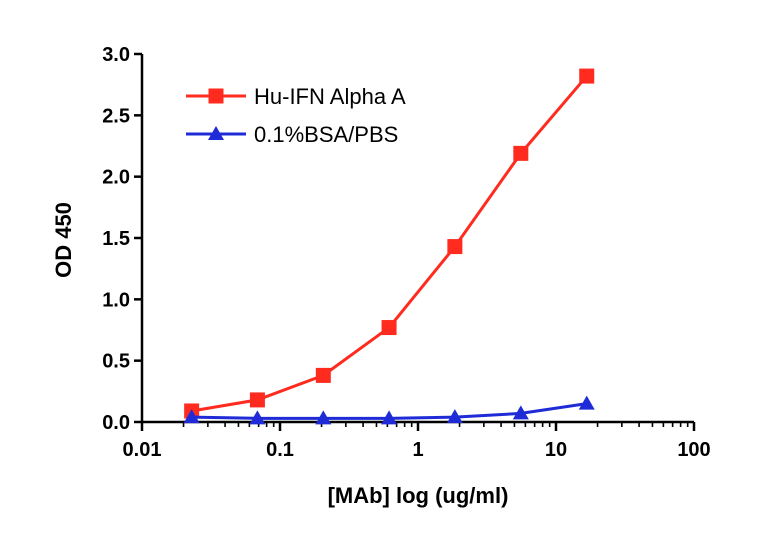 The image size is (762, 550). What do you see at coordinates (556, 450) in the screenshot?
I see `x-tick-label: 10` at bounding box center [556, 450].